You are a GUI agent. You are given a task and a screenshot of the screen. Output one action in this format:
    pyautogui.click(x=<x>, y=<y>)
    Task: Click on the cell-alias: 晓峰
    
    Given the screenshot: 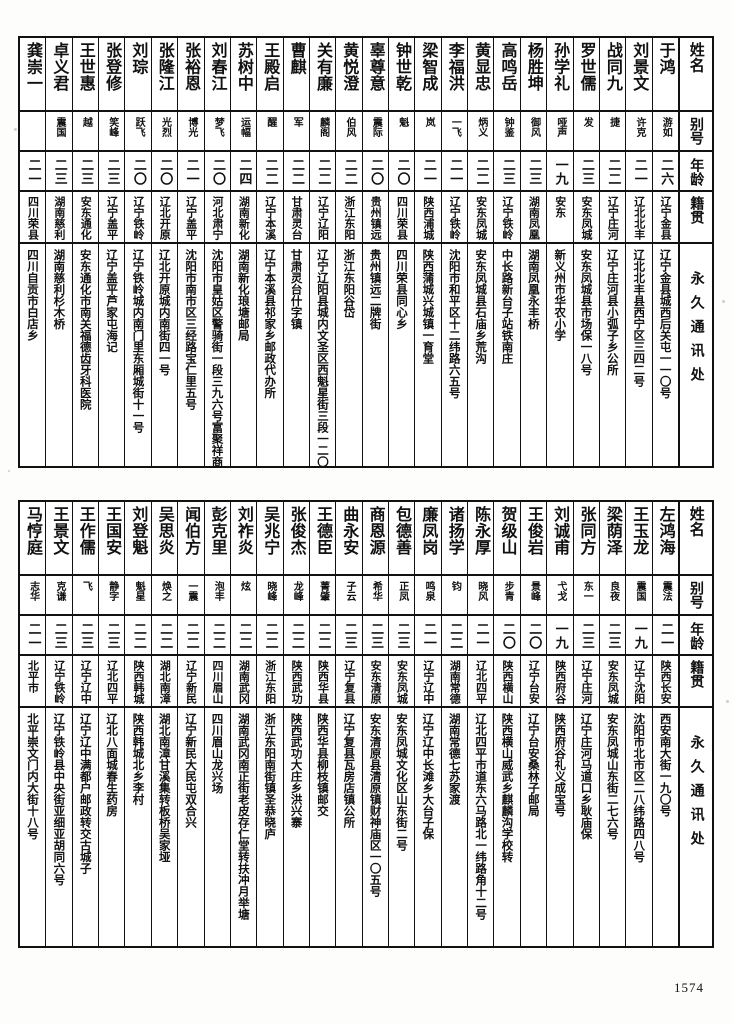 What is the action you would take?
    pyautogui.click(x=270, y=594)
    